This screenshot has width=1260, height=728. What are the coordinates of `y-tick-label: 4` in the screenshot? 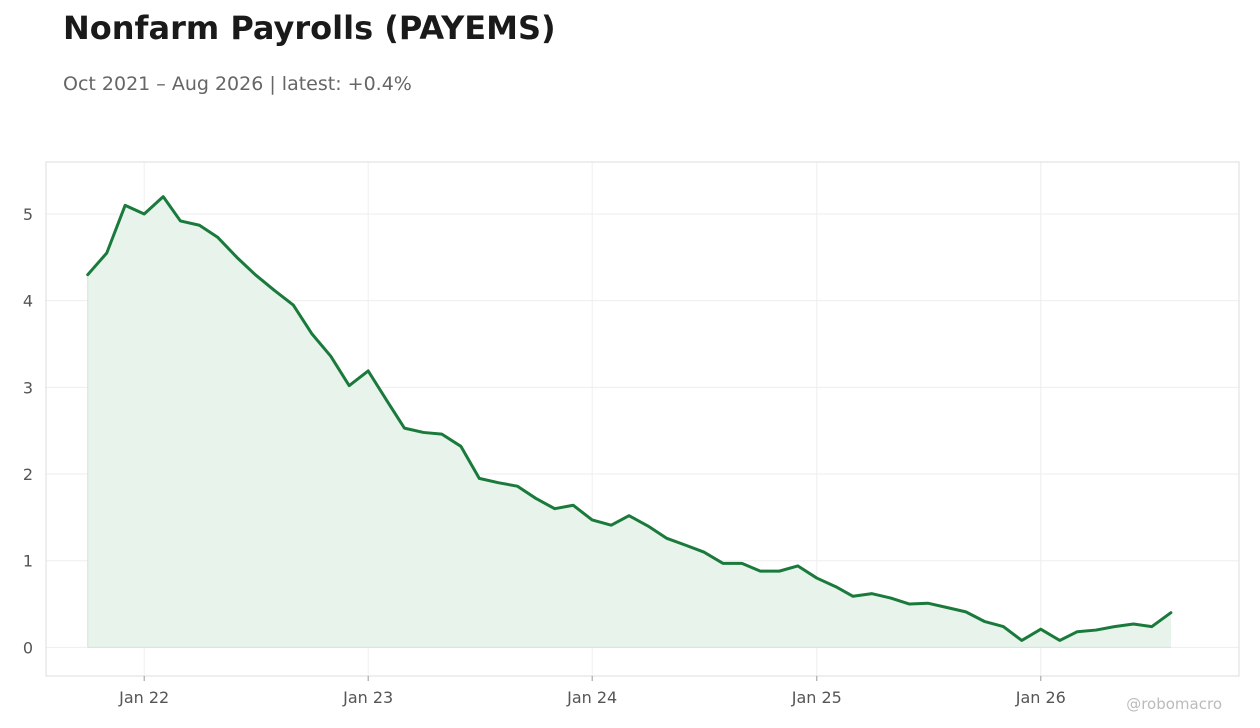 It's located at (28, 301).